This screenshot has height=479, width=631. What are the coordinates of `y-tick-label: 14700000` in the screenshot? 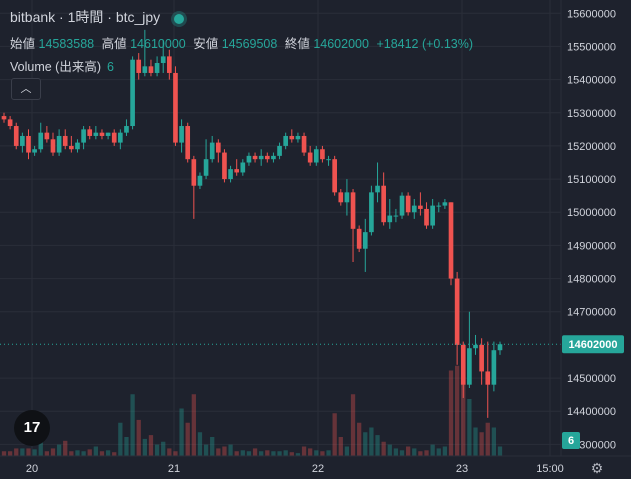 It's located at (591, 313).